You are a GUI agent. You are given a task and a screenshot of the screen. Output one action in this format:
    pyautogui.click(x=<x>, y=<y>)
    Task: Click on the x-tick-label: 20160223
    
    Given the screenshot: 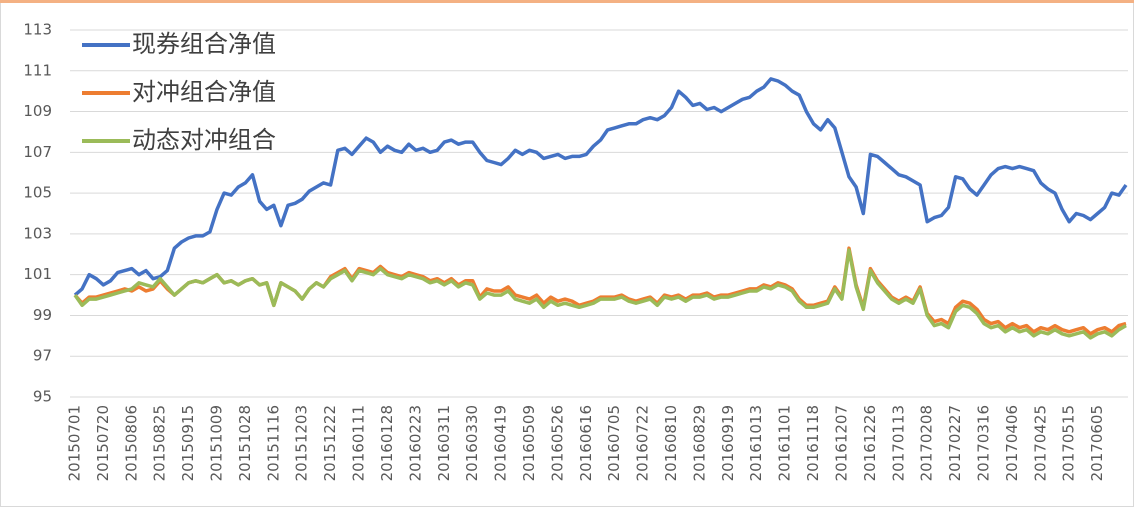 What is the action you would take?
    pyautogui.click(x=415, y=443)
    